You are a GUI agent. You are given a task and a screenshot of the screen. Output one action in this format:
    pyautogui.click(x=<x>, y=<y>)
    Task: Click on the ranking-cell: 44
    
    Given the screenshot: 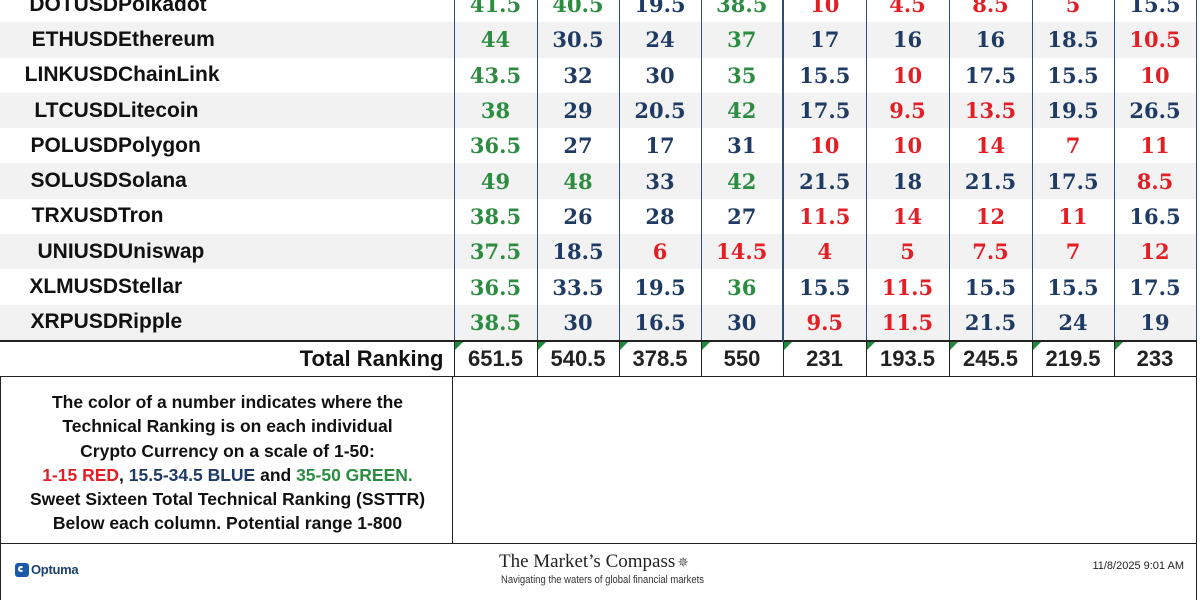 What is the action you would take?
    pyautogui.click(x=496, y=40)
    